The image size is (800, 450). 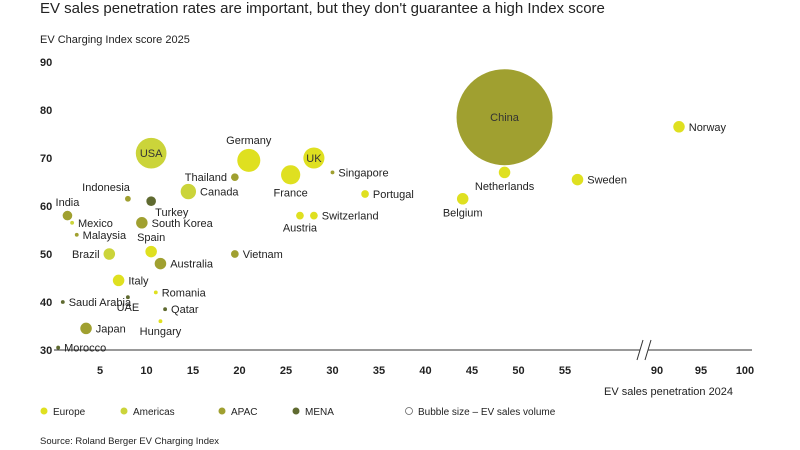 I want to click on legend-size-swatch, so click(x=409, y=411).